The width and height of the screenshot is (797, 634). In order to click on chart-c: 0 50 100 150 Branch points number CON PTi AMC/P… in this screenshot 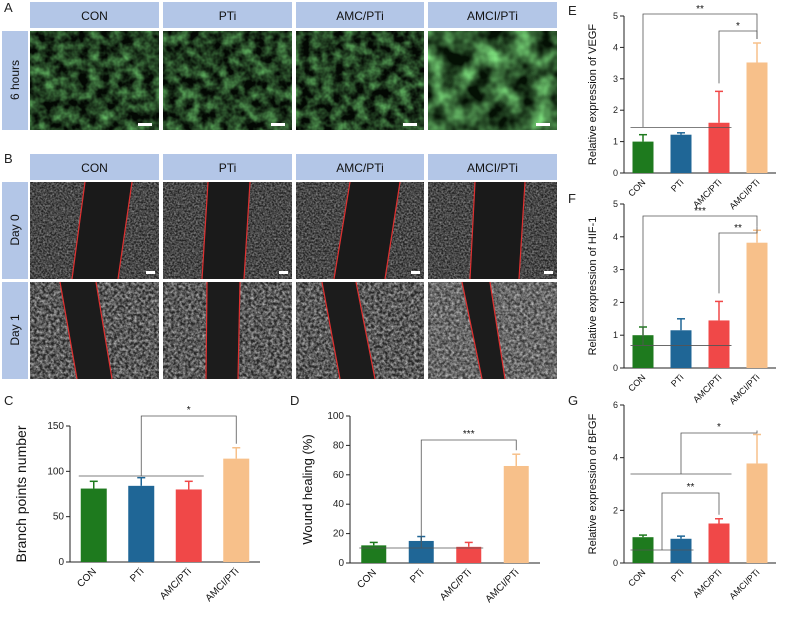, I will do `click(136, 504)`.